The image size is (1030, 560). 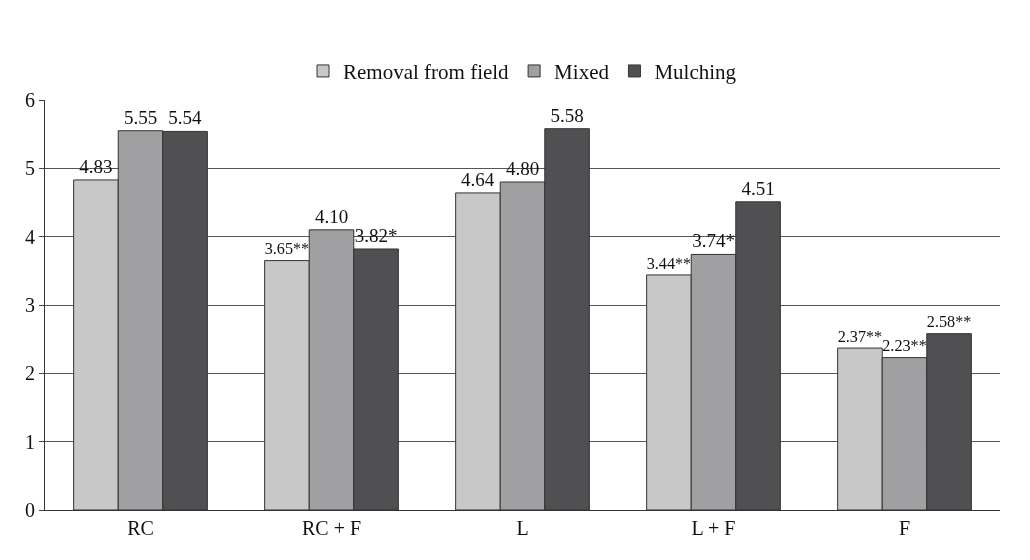 I want to click on data-label: 4.51, so click(x=758, y=188).